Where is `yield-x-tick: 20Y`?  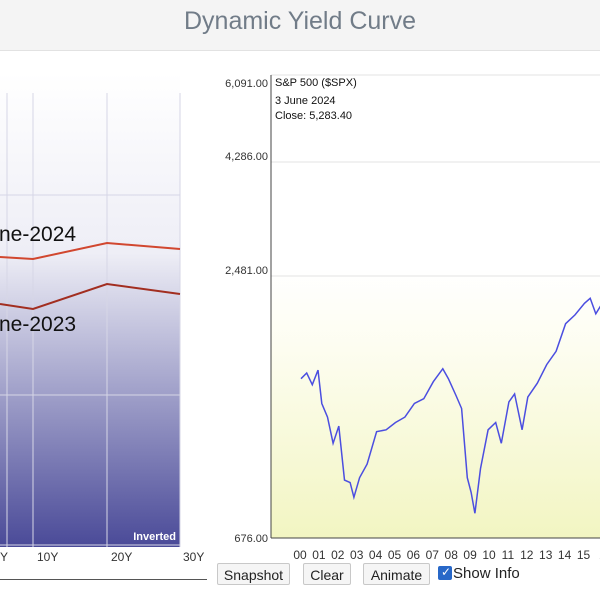
yield-x-tick: 20Y is located at coordinates (121, 557).